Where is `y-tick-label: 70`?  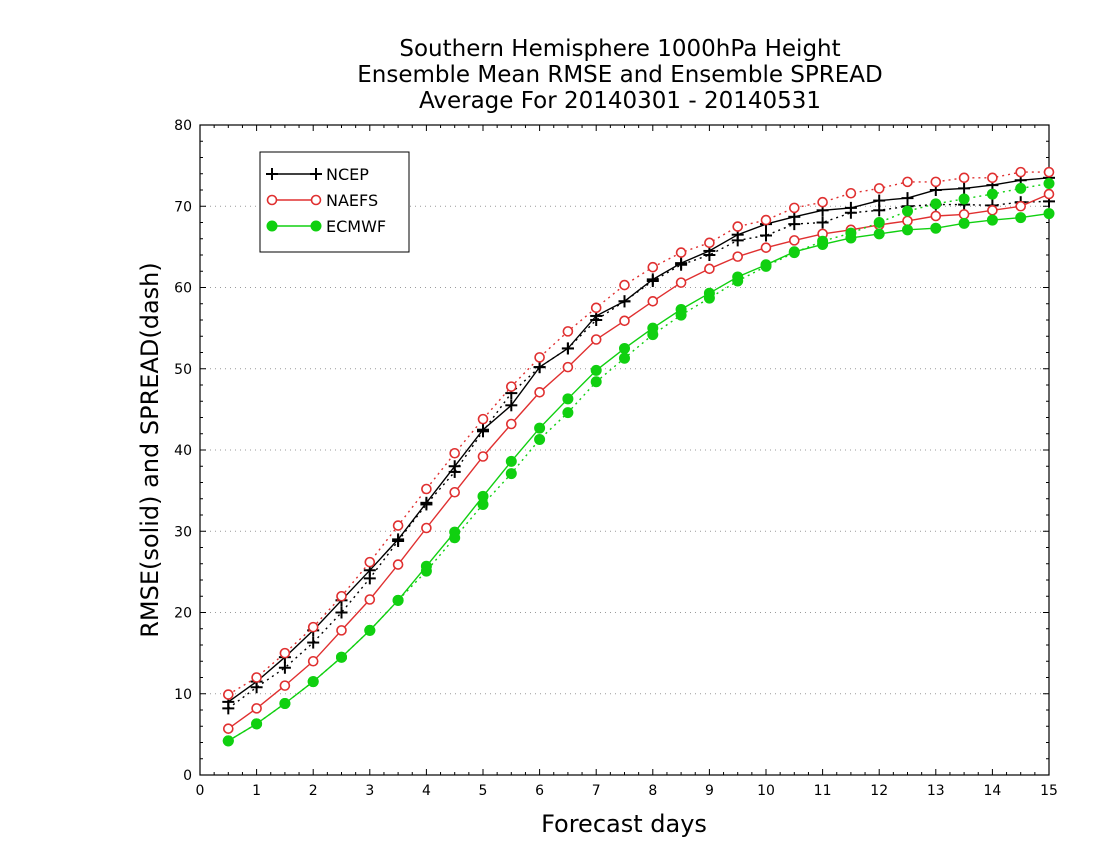
y-tick-label: 70 is located at coordinates (183, 207).